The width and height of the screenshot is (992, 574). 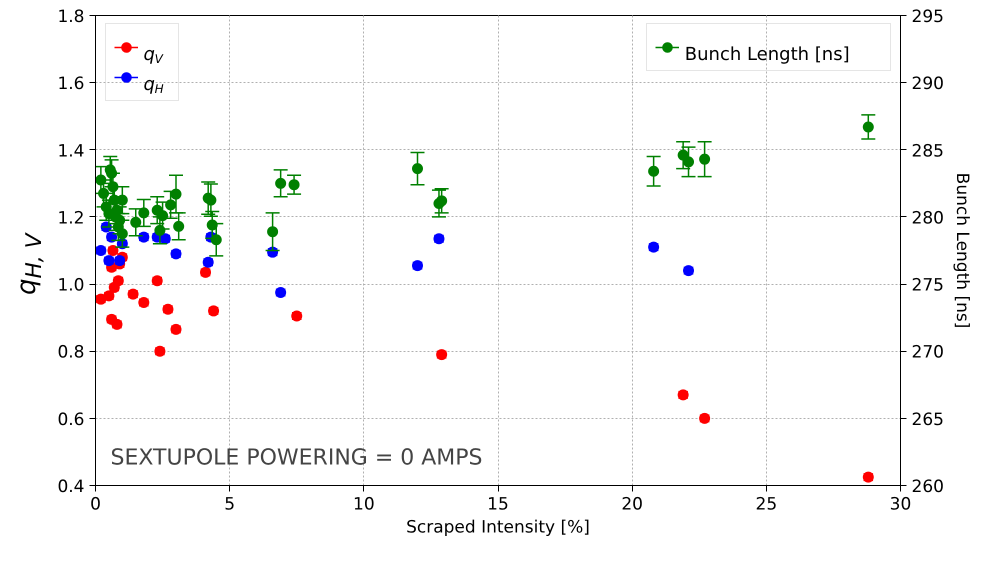 I want to click on x-tick-label: 5, so click(x=230, y=504).